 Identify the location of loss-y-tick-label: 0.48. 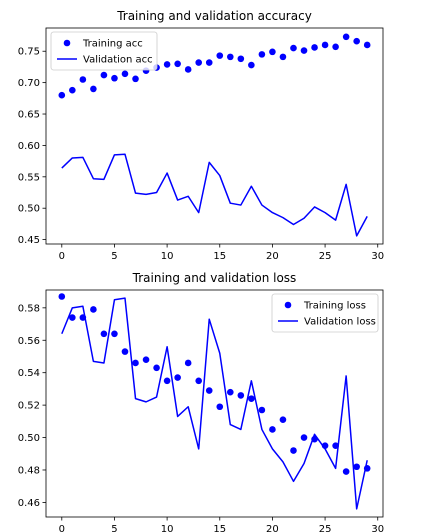
(29, 470).